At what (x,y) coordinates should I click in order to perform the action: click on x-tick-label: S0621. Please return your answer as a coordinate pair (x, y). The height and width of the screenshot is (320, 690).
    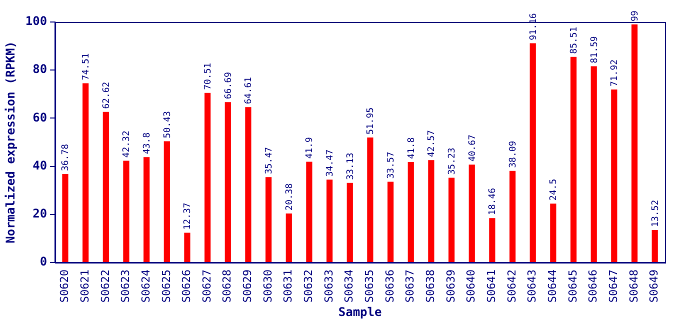
    Looking at the image, I should click on (85, 286).